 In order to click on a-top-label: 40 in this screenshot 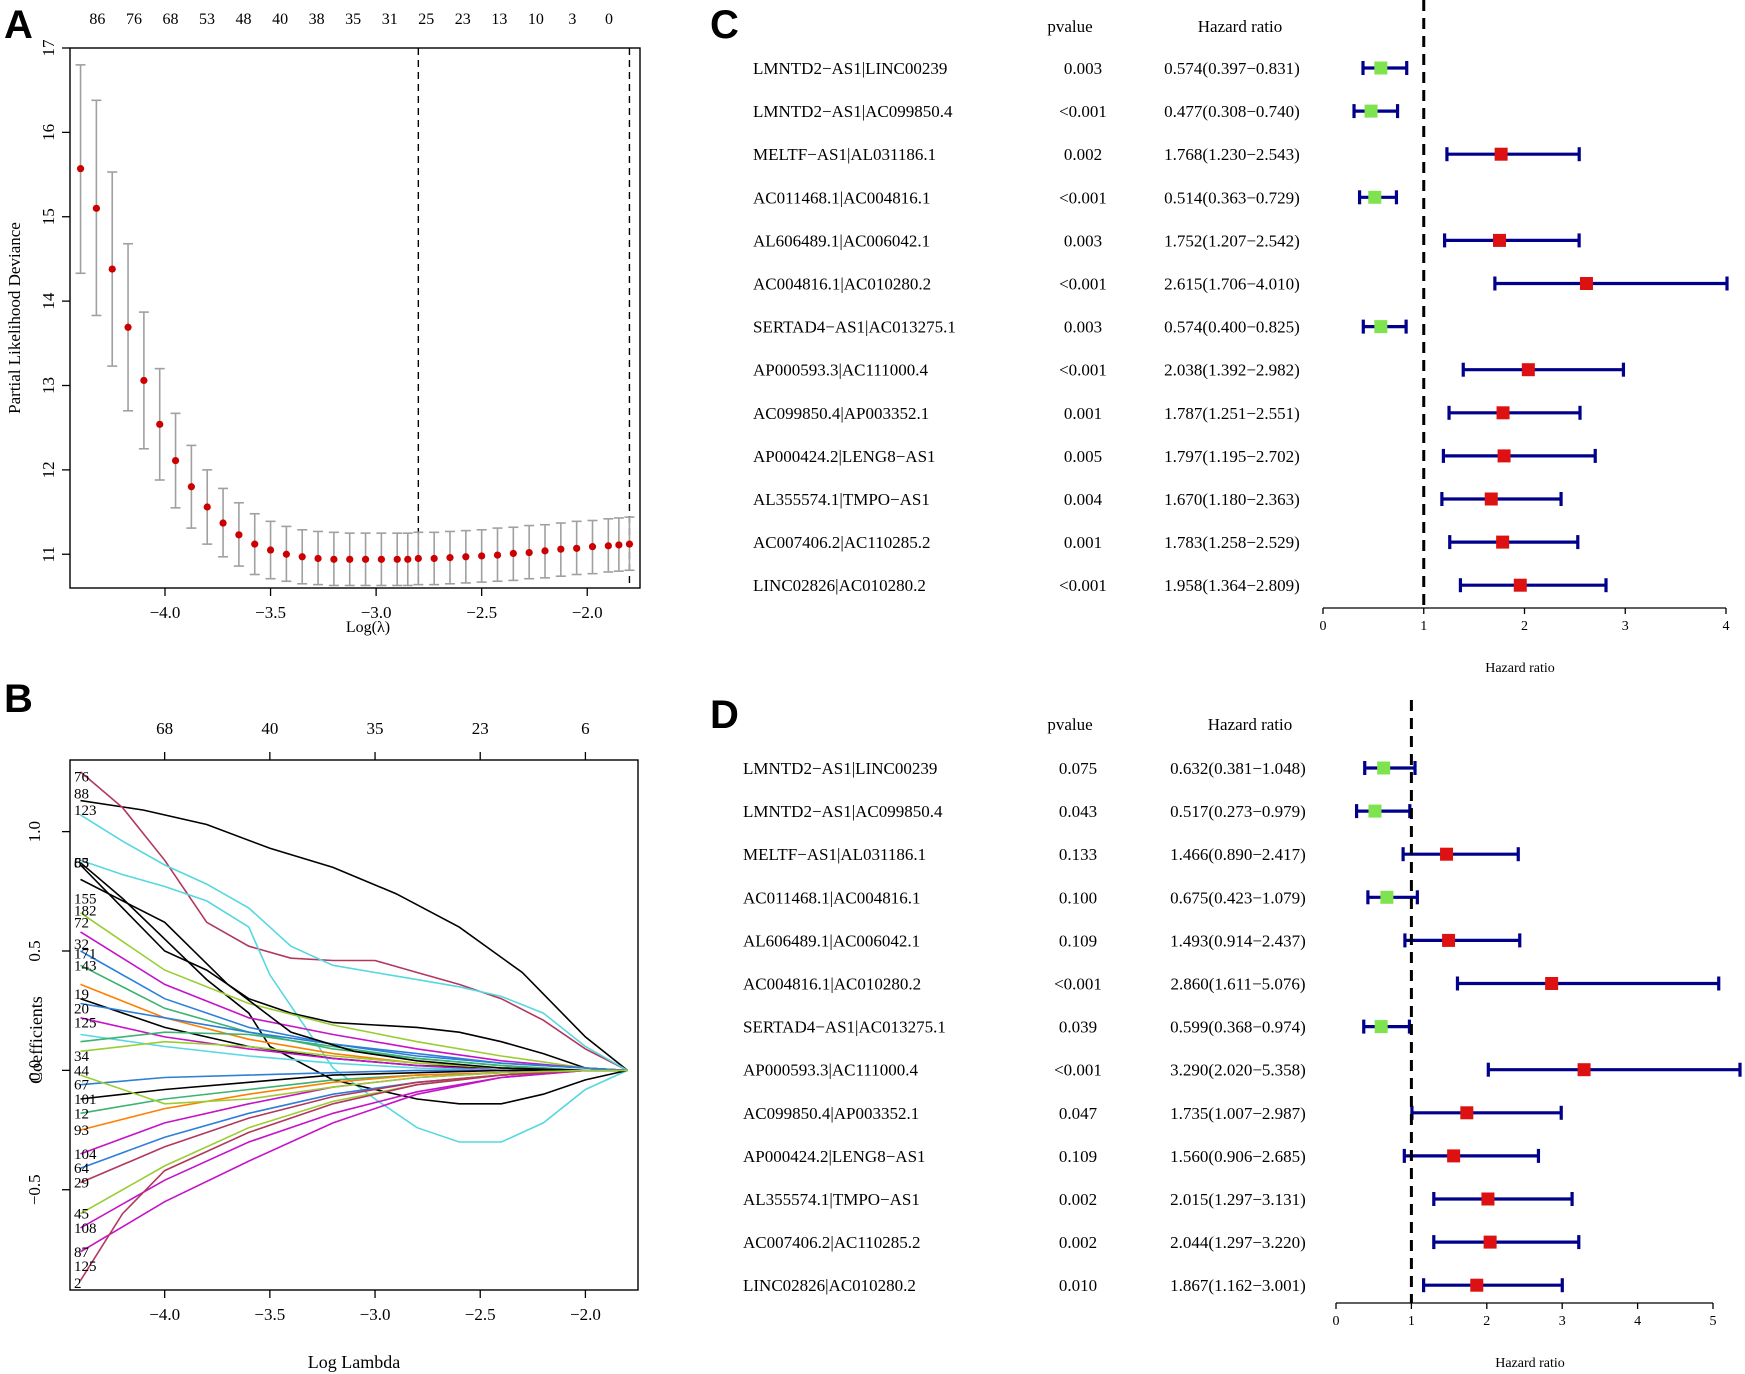, I will do `click(280, 19)`.